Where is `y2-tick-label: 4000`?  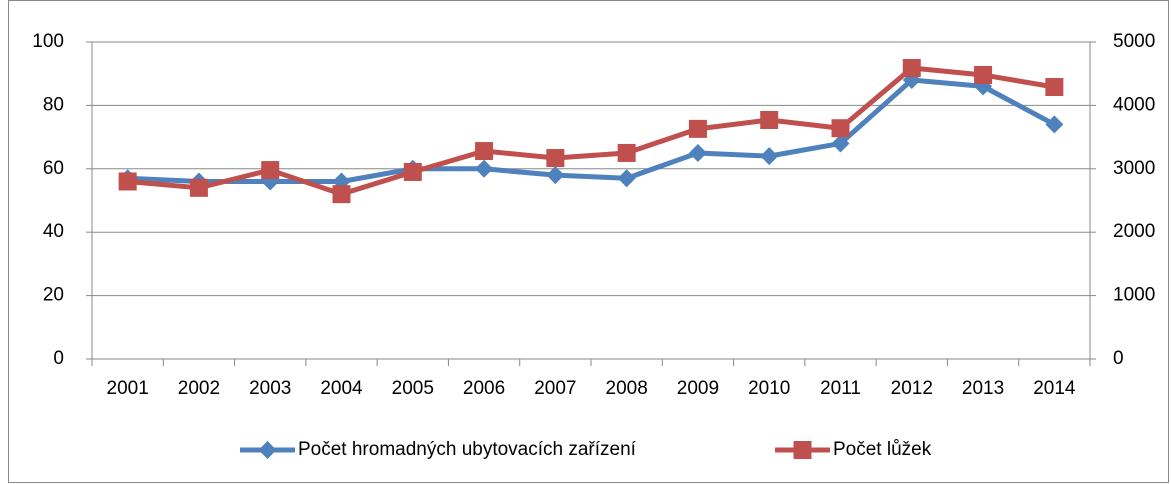
y2-tick-label: 4000 is located at coordinates (1134, 104).